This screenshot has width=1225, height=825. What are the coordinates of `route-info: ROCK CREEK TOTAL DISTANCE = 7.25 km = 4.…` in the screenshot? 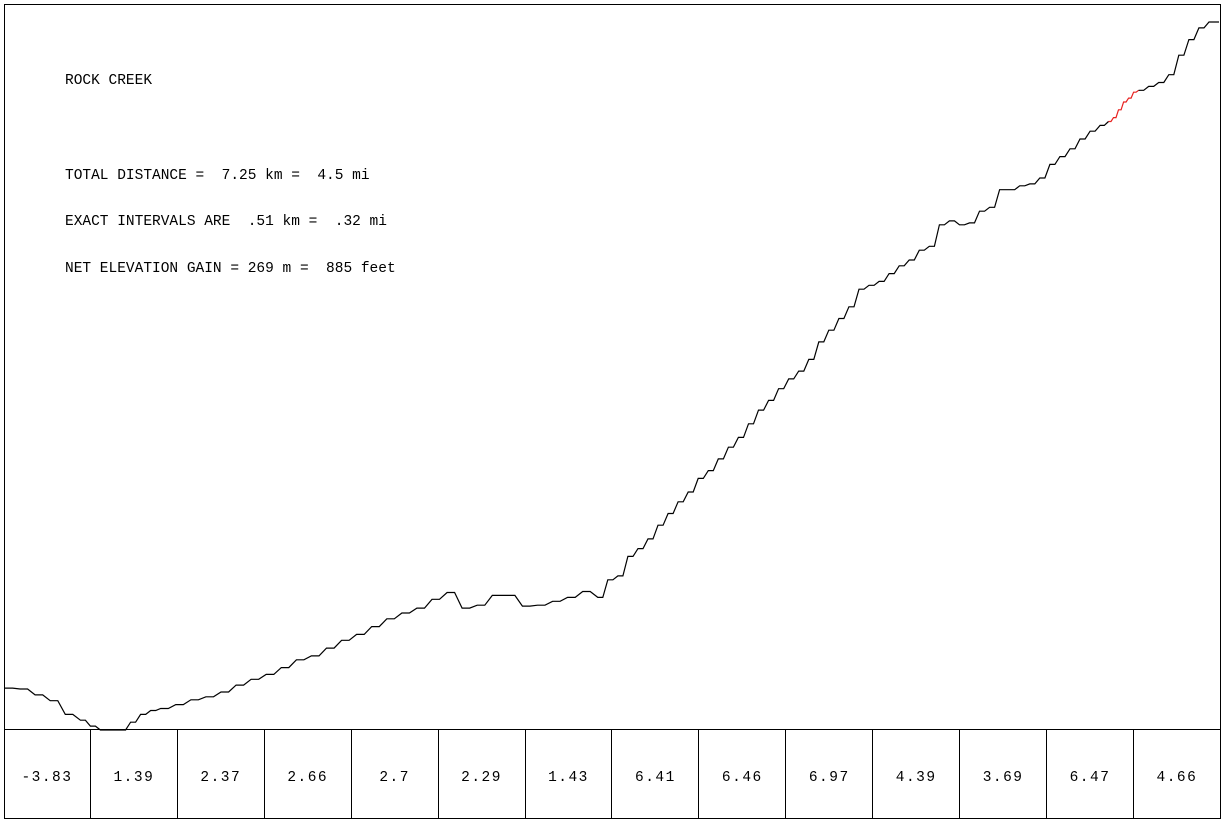 It's located at (230, 175).